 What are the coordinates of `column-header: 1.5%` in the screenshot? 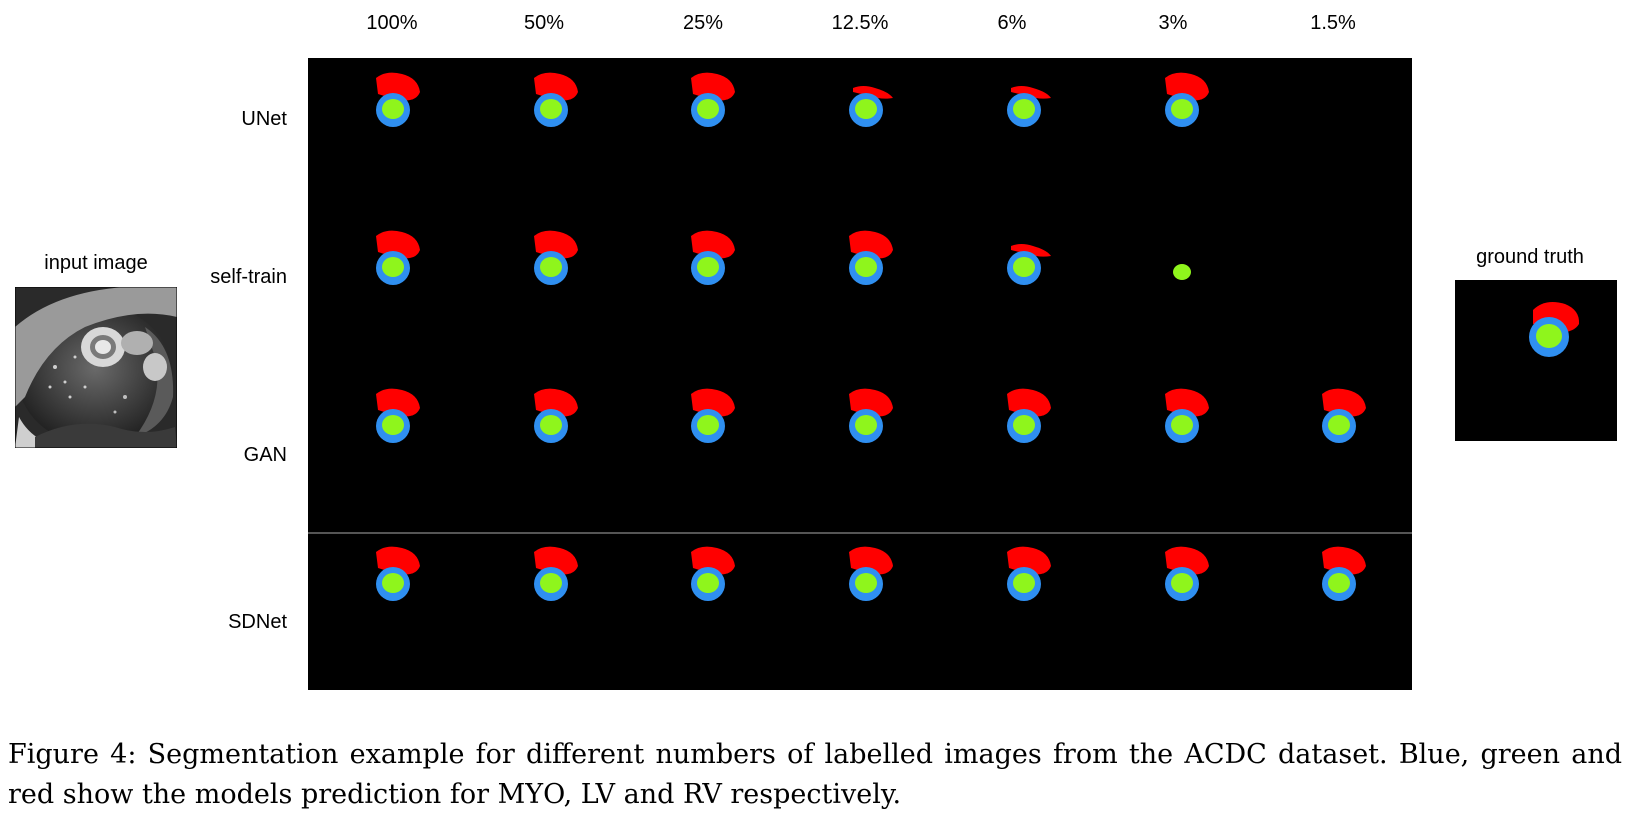 It's located at (1333, 23).